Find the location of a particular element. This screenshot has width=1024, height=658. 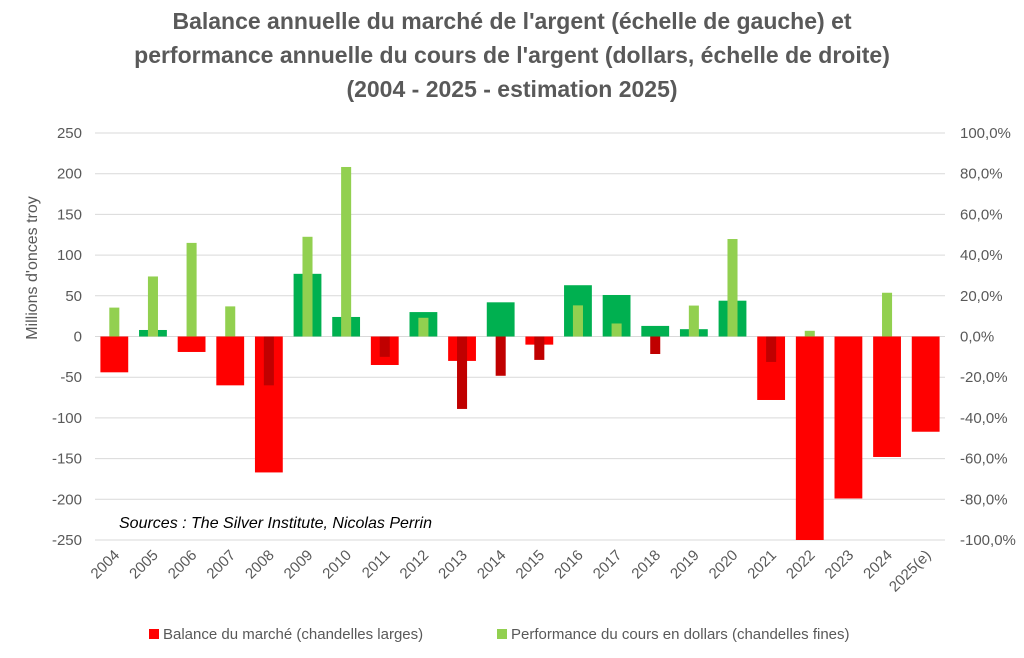

x-tick-label: 2020 is located at coordinates (724, 565).